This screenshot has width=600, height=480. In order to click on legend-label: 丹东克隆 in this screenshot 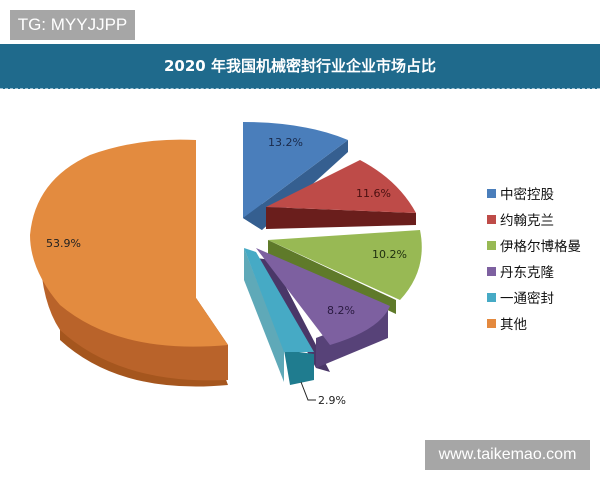, I will do `click(527, 273)`.